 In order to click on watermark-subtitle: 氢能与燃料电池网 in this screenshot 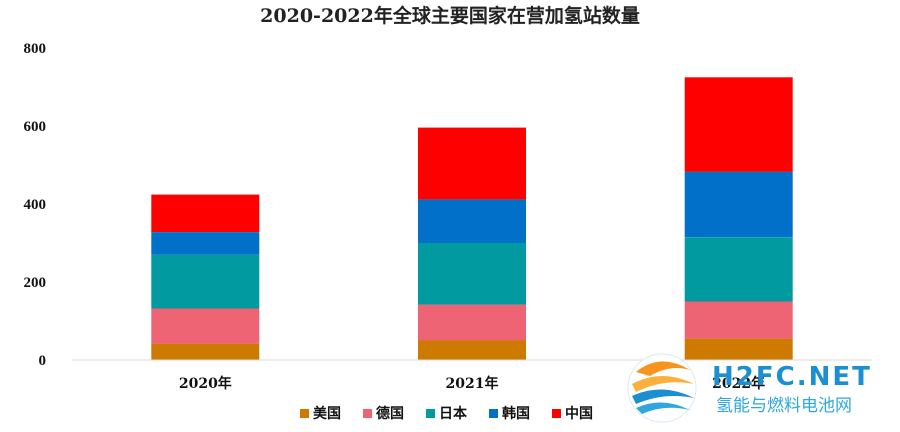, I will do `click(784, 406)`.